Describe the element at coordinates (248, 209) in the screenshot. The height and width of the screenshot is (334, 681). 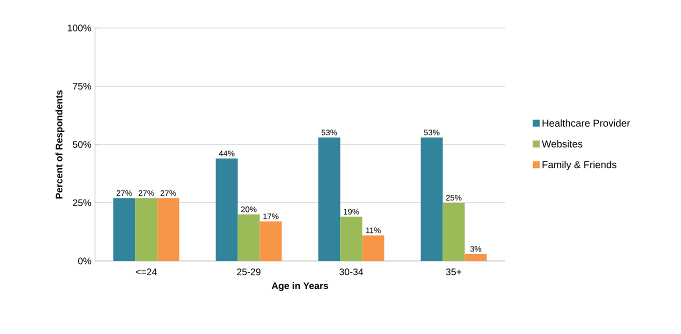
I see `data-label: 20%` at that location.